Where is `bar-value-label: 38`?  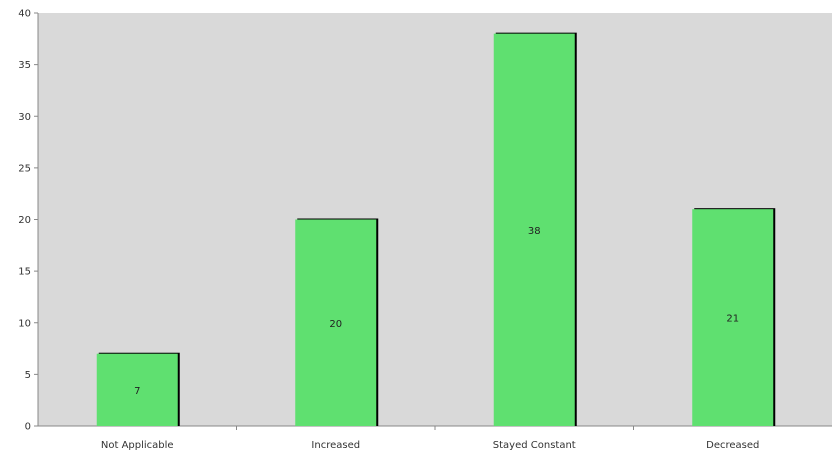 bar-value-label: 38 is located at coordinates (534, 231).